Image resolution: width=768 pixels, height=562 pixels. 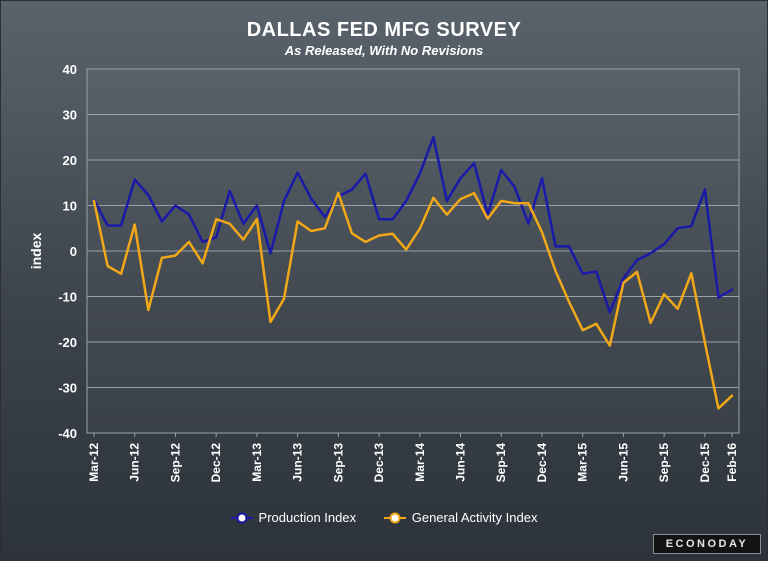 I want to click on legend: Production Index General Activity Index, so click(x=384, y=518).